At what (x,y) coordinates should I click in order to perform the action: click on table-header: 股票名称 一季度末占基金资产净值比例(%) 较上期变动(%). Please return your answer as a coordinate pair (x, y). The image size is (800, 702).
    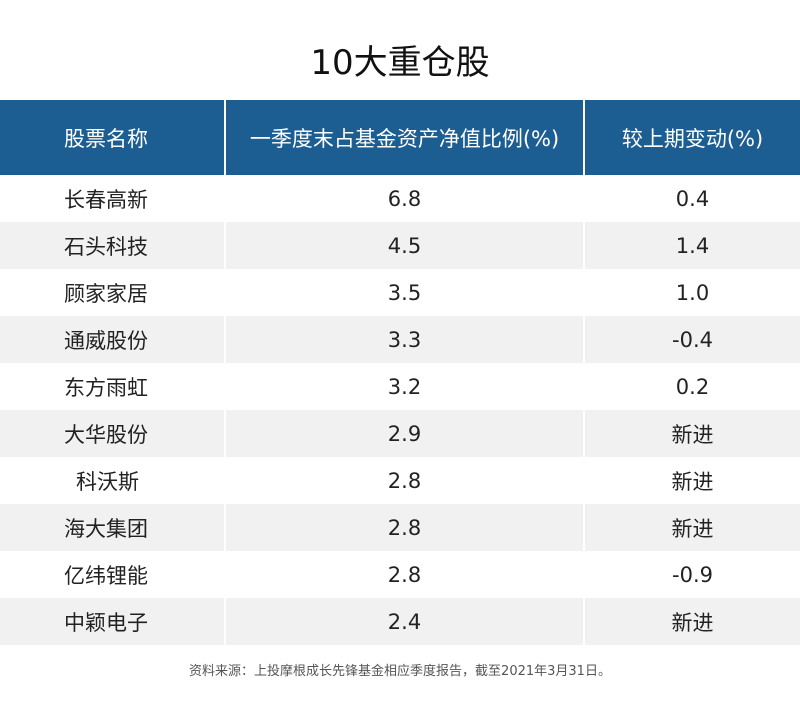
    Looking at the image, I should click on (400, 137).